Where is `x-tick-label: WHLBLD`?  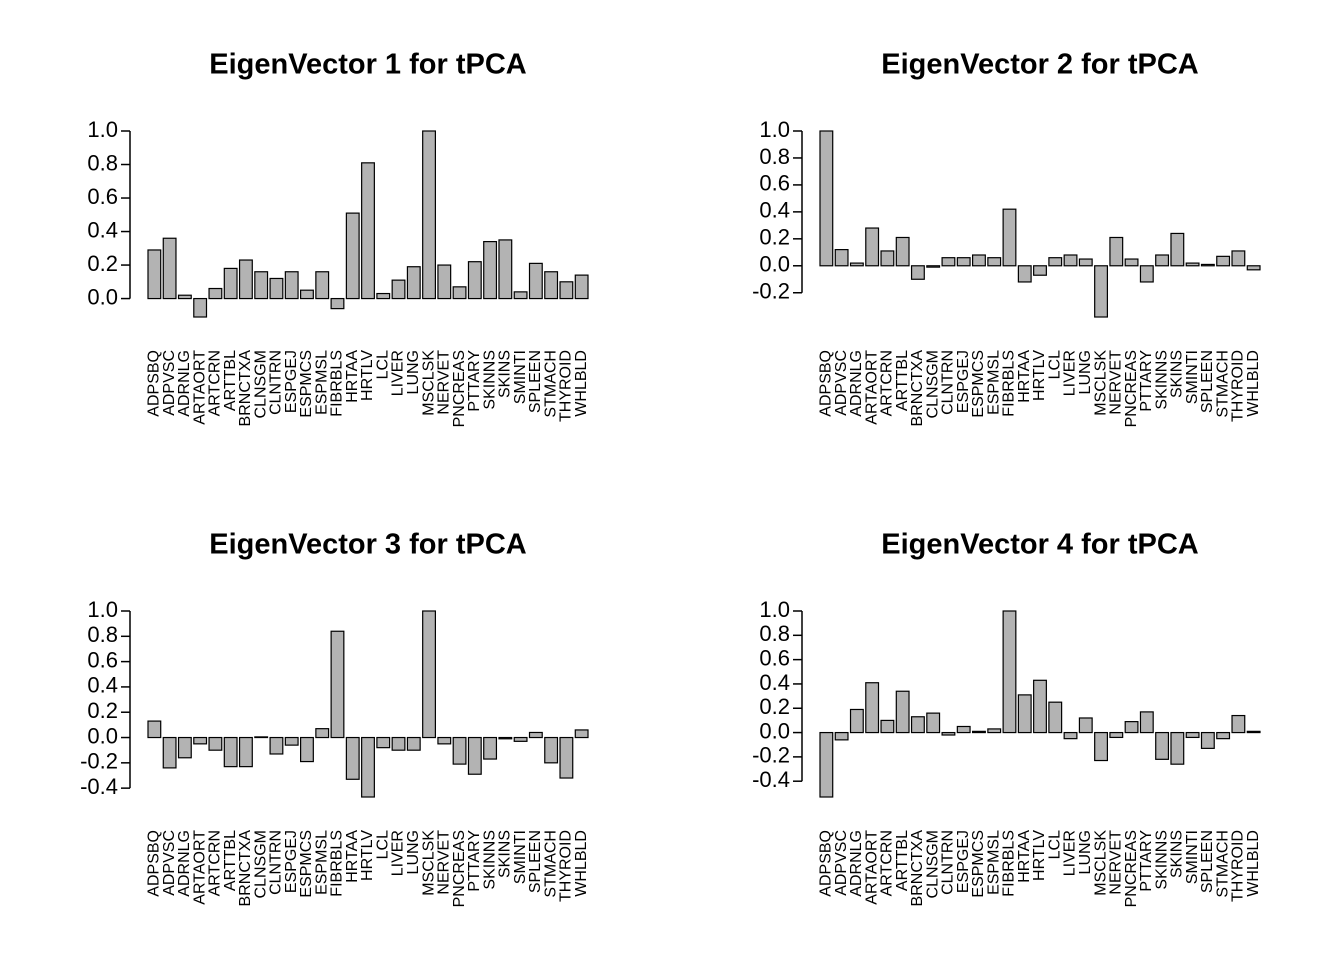
x-tick-label: WHLBLD is located at coordinates (581, 863).